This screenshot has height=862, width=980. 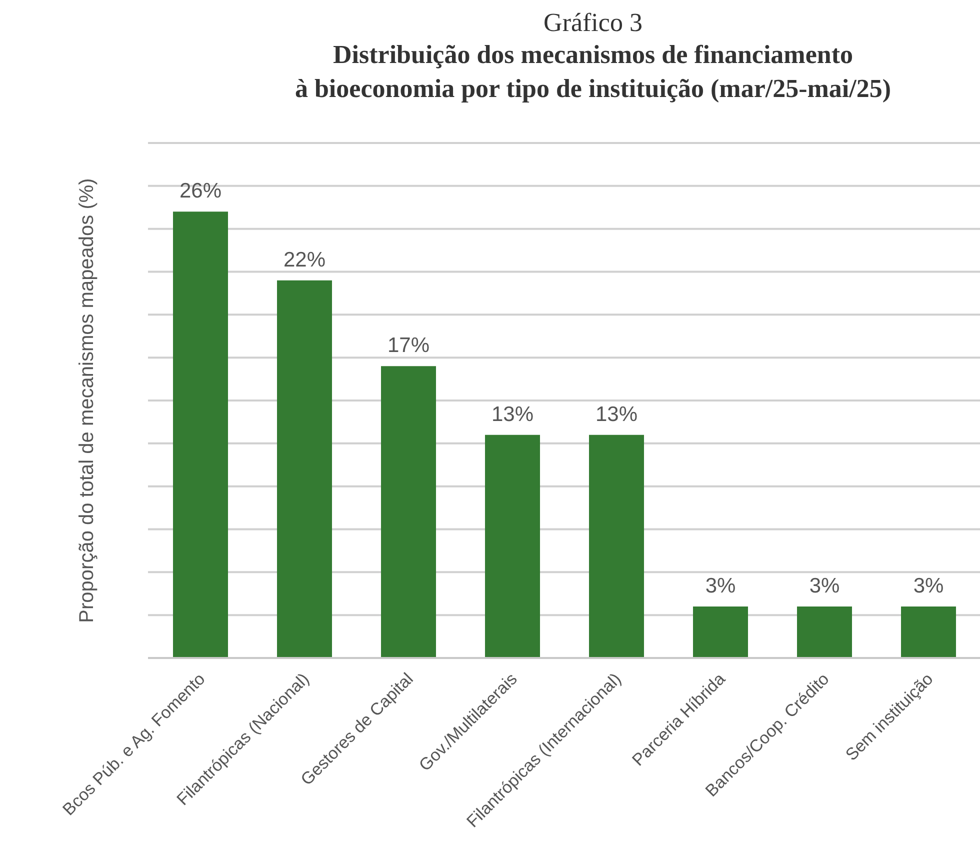 What do you see at coordinates (593, 23) in the screenshot?
I see `chart-title: Gráfico 3` at bounding box center [593, 23].